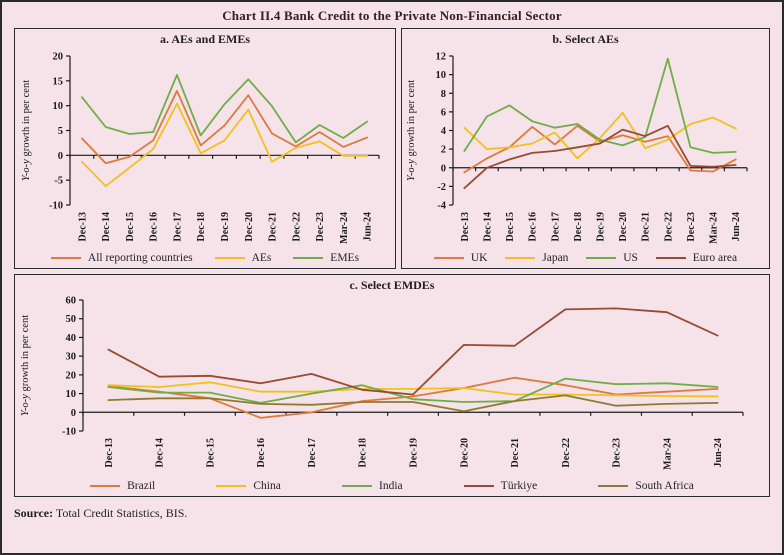 This screenshot has height=555, width=784. I want to click on legend-select-aes: UK Japan US Euro area, so click(585, 259).